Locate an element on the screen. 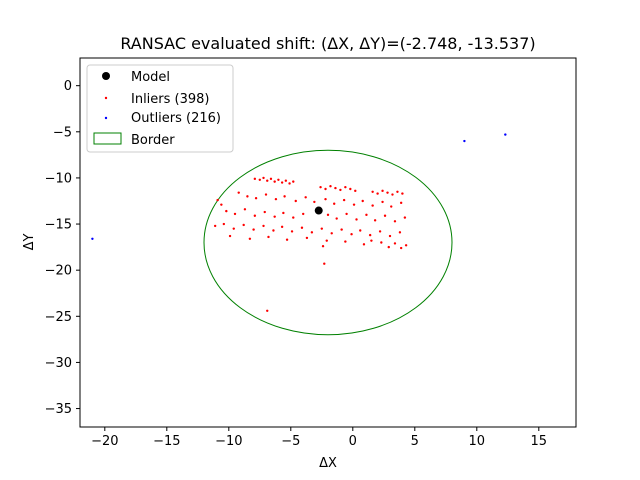 The width and height of the screenshot is (640, 480). x-tick-label: −20 is located at coordinates (104, 441).